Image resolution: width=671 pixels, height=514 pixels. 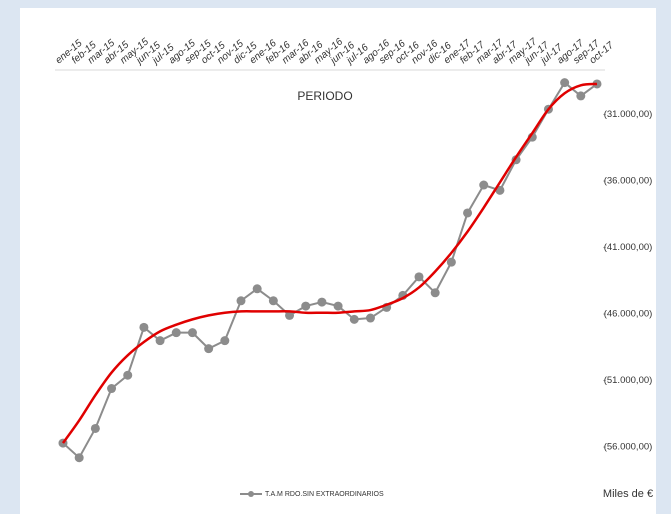 I want to click on unit-label: Miles de €, so click(x=628, y=494).